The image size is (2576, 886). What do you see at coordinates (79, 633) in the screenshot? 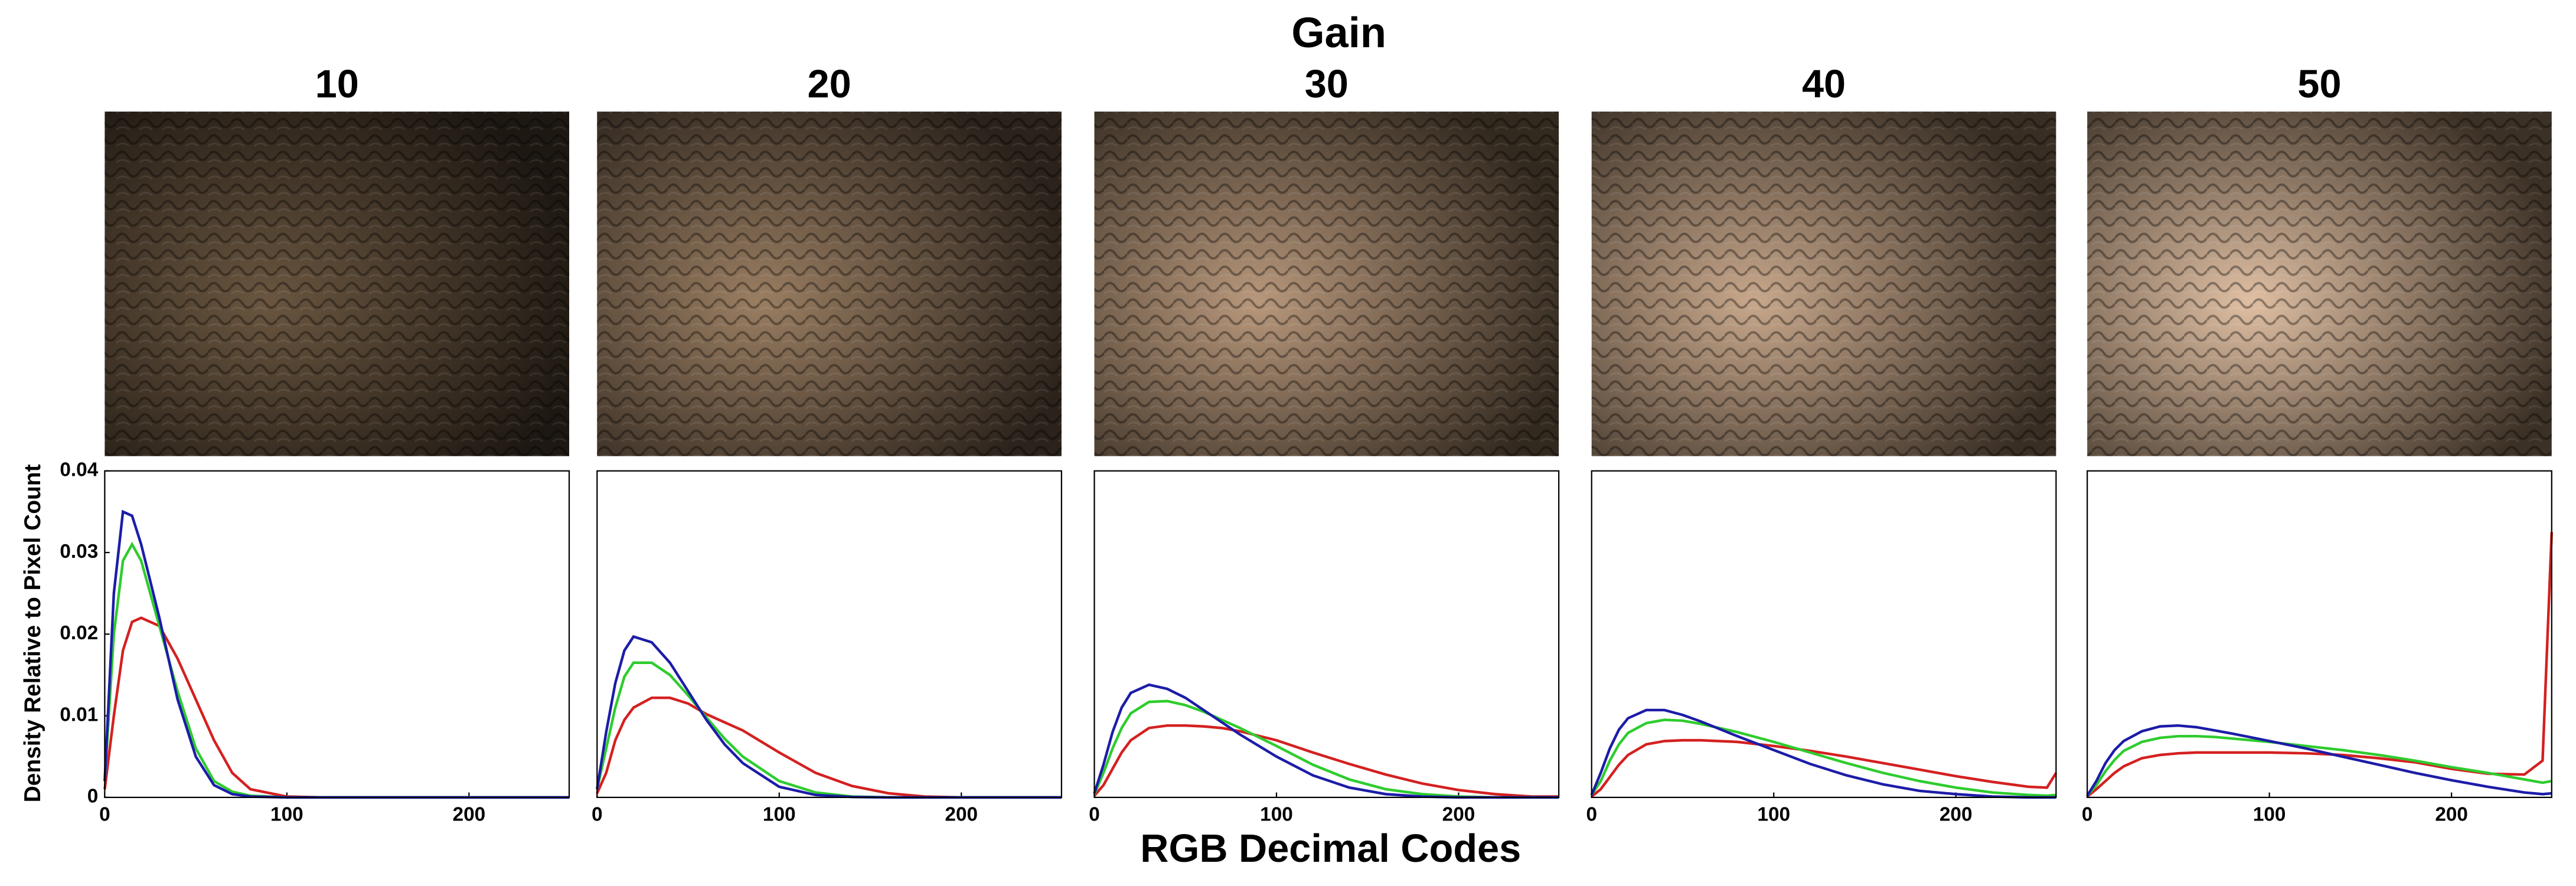
I see `y-tick-label: 0.02` at bounding box center [79, 633].